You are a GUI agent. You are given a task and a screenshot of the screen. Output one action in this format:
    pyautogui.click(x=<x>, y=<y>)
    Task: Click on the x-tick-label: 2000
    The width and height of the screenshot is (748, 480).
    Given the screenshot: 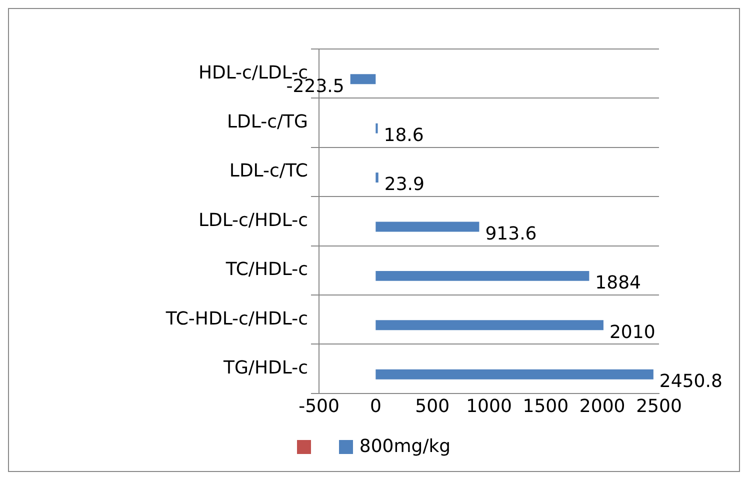 What is the action you would take?
    pyautogui.click(x=602, y=406)
    